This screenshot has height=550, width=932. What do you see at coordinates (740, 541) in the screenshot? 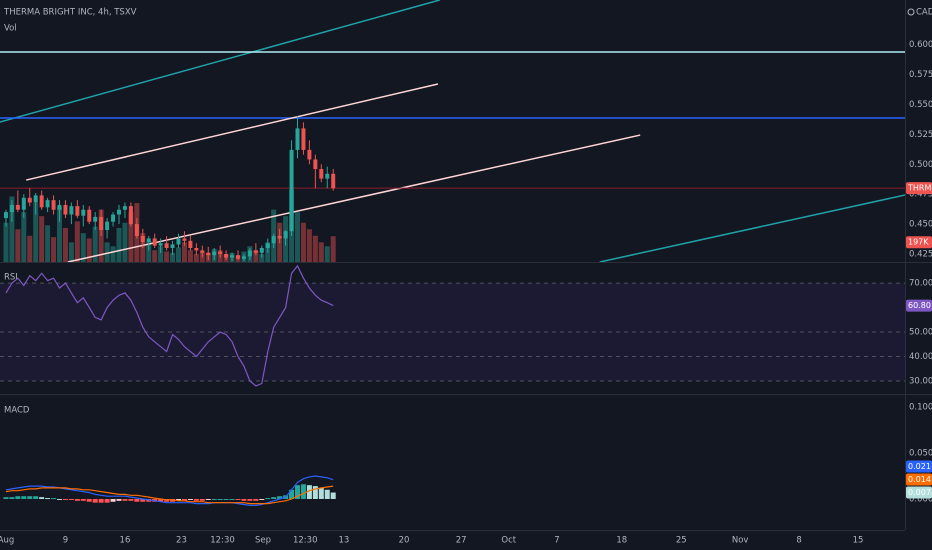
I see `x-tick-label: Nov` at bounding box center [740, 541].